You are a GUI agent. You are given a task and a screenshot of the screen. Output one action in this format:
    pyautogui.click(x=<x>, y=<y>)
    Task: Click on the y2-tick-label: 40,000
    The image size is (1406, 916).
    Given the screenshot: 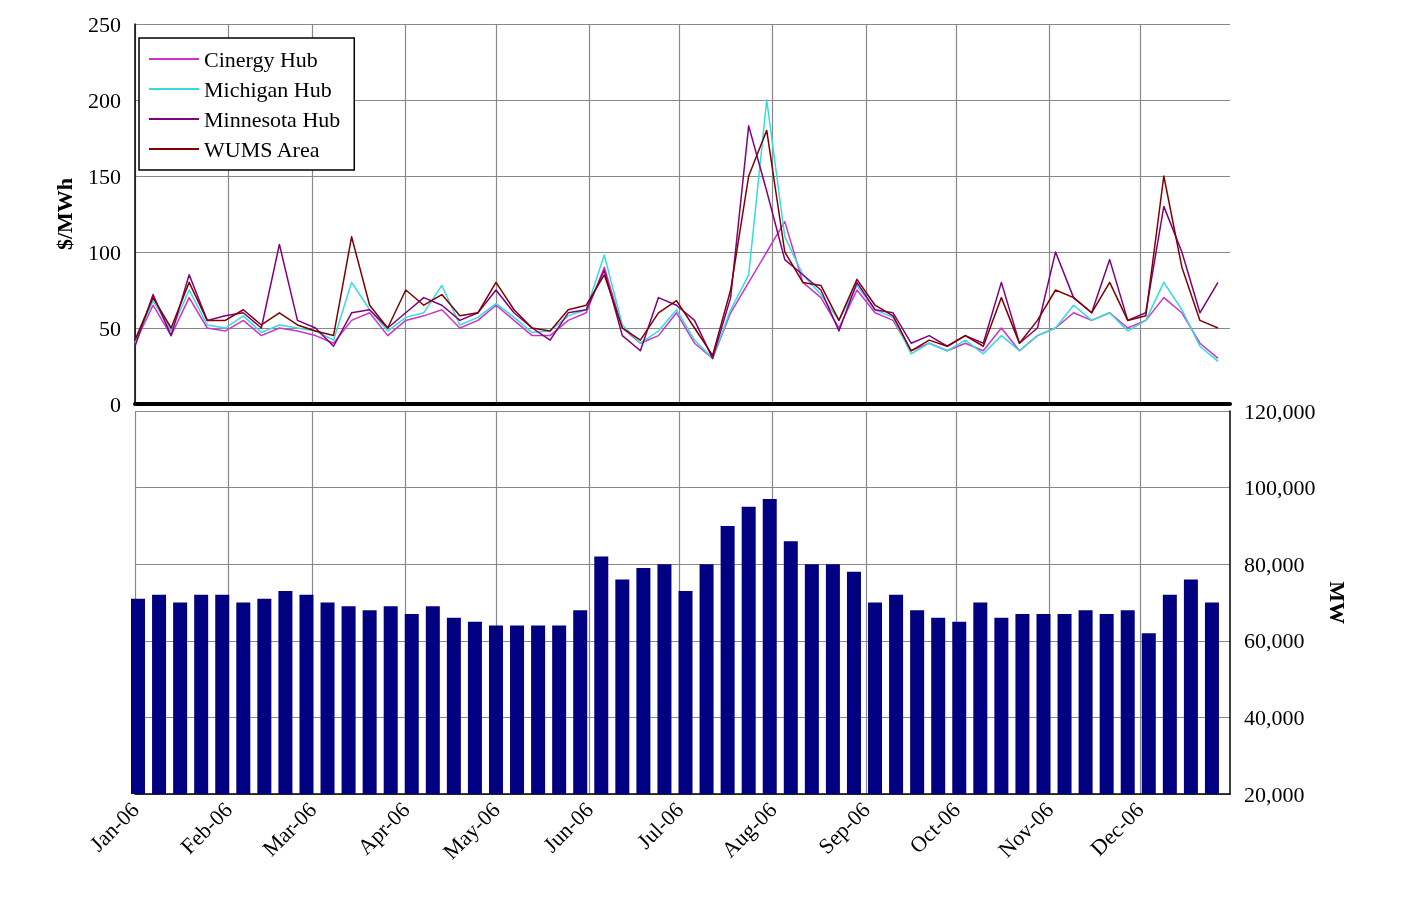 What is the action you would take?
    pyautogui.click(x=1274, y=717)
    